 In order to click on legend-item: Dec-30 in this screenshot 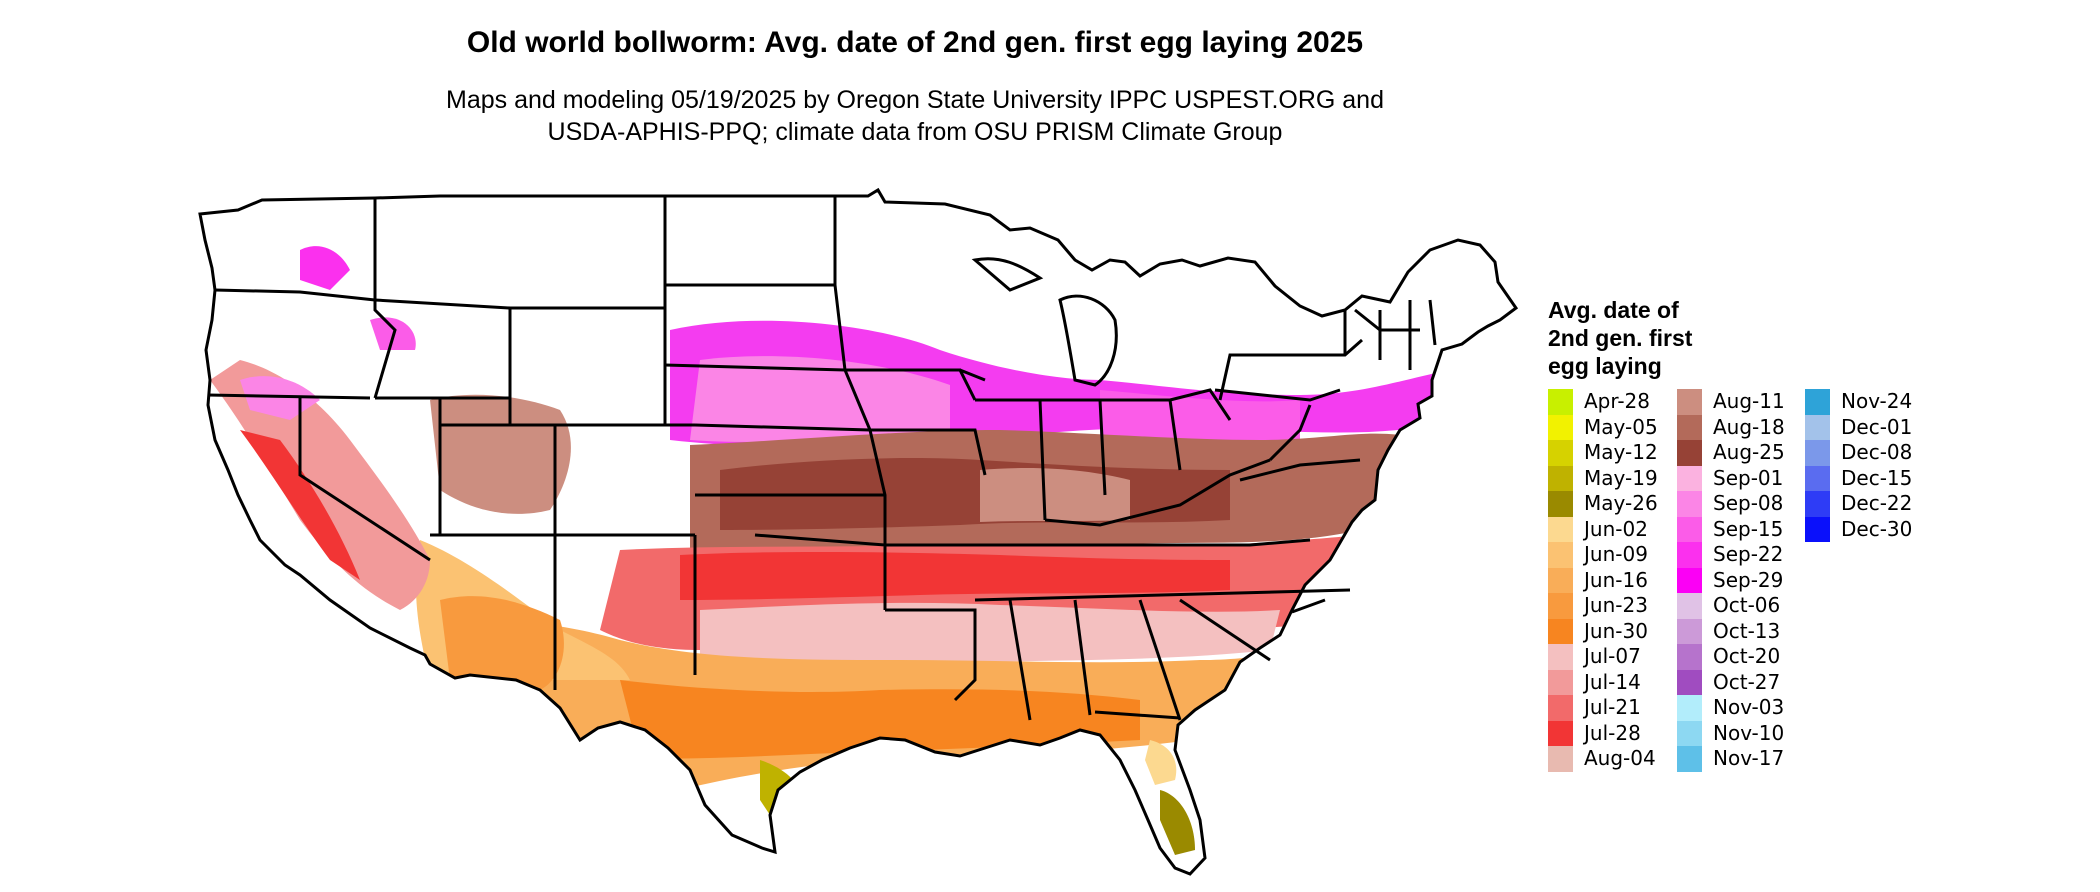, I will do `click(1859, 529)`.